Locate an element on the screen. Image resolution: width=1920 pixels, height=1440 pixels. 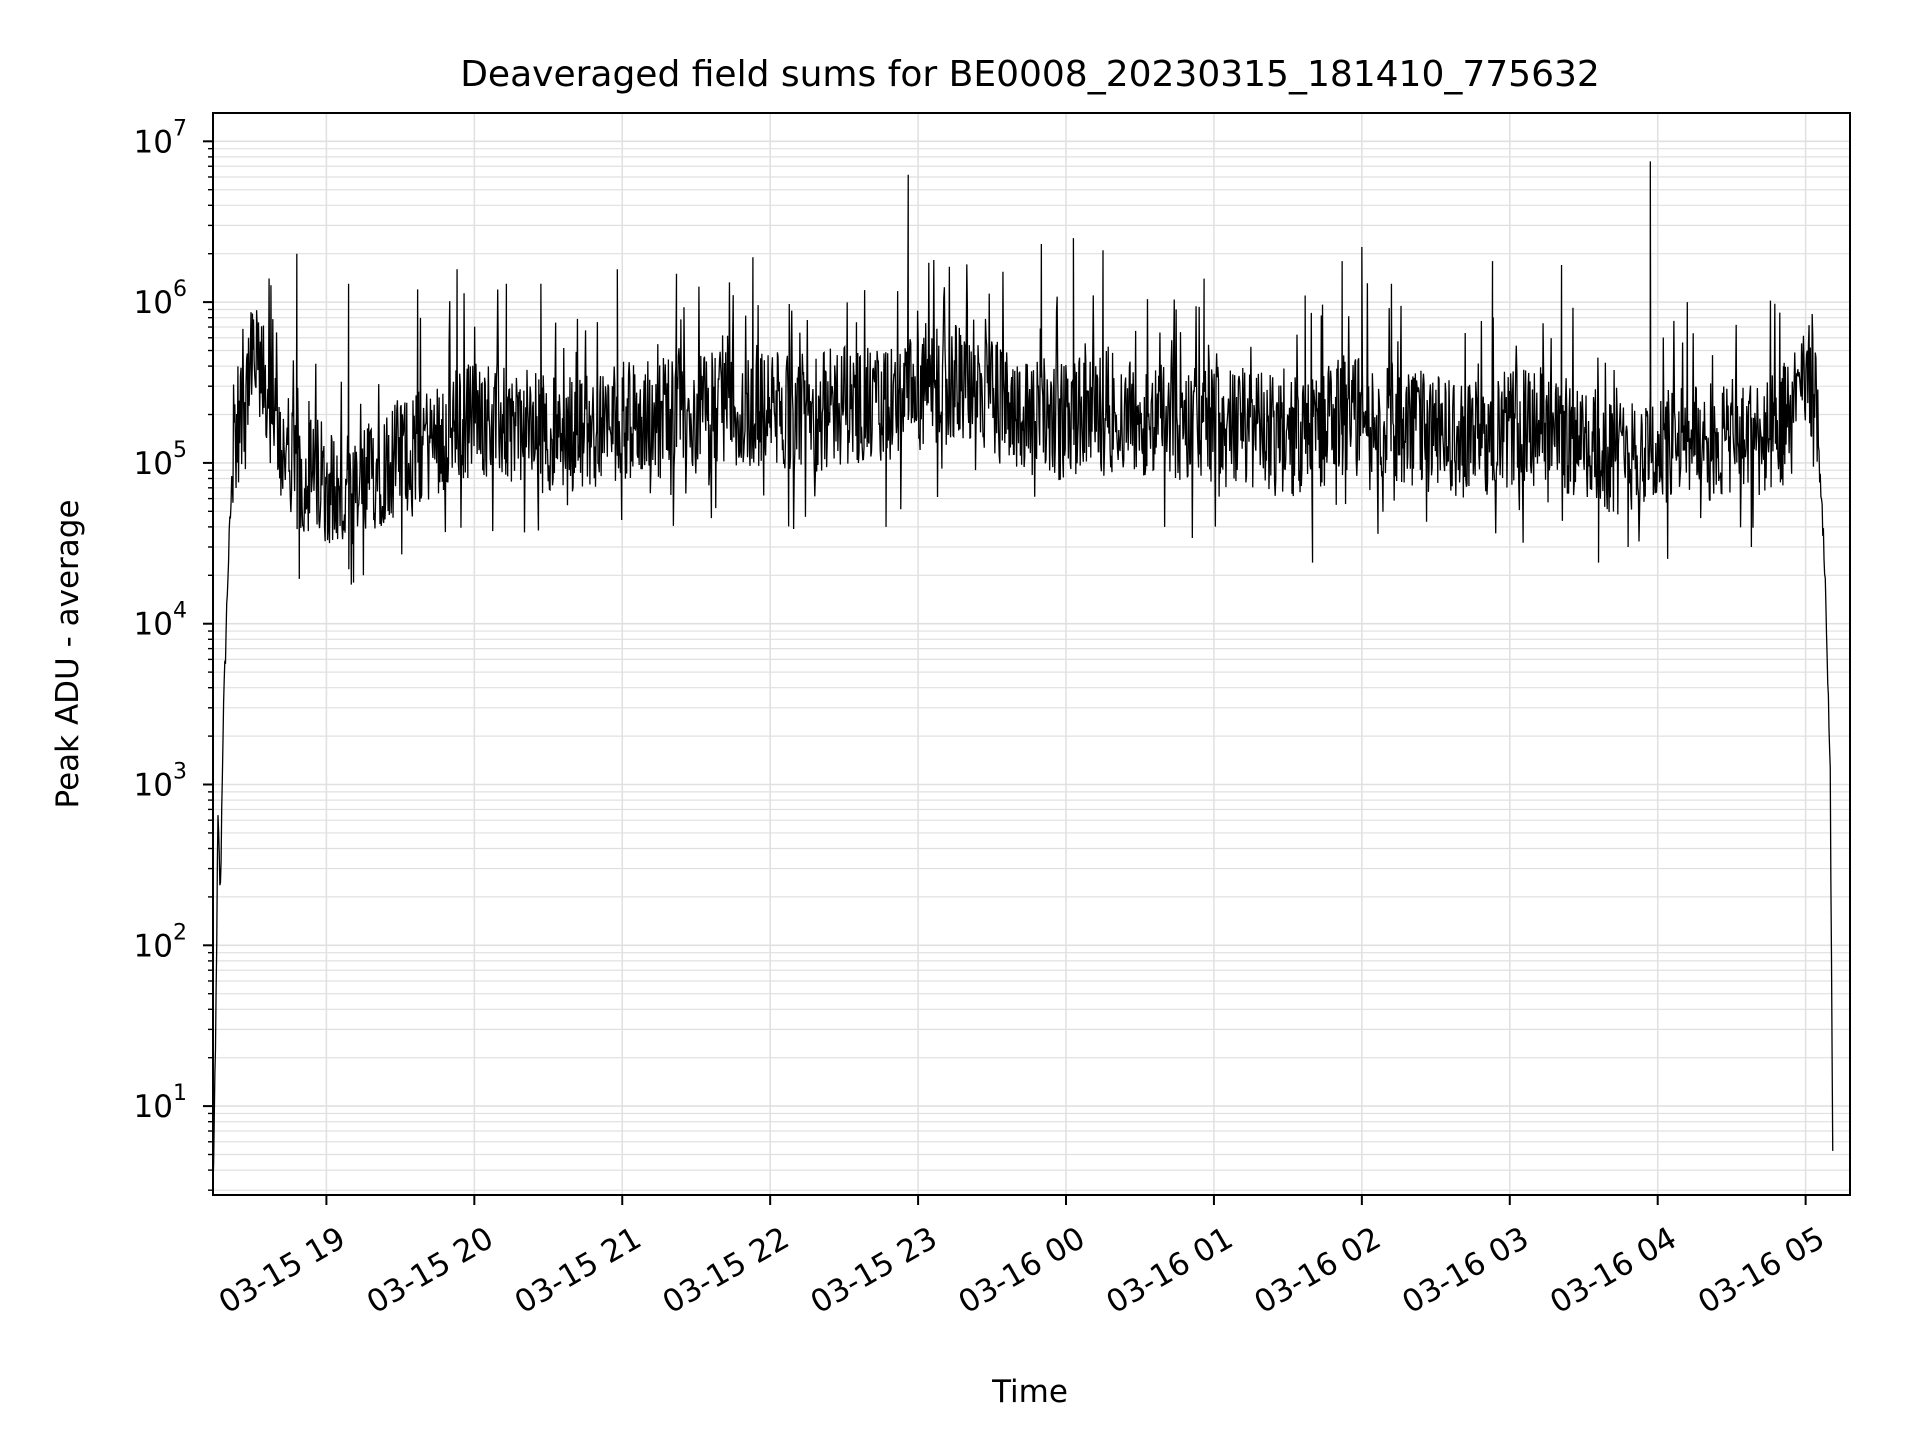
x-axis-label: Time is located at coordinates (1029, 1392).